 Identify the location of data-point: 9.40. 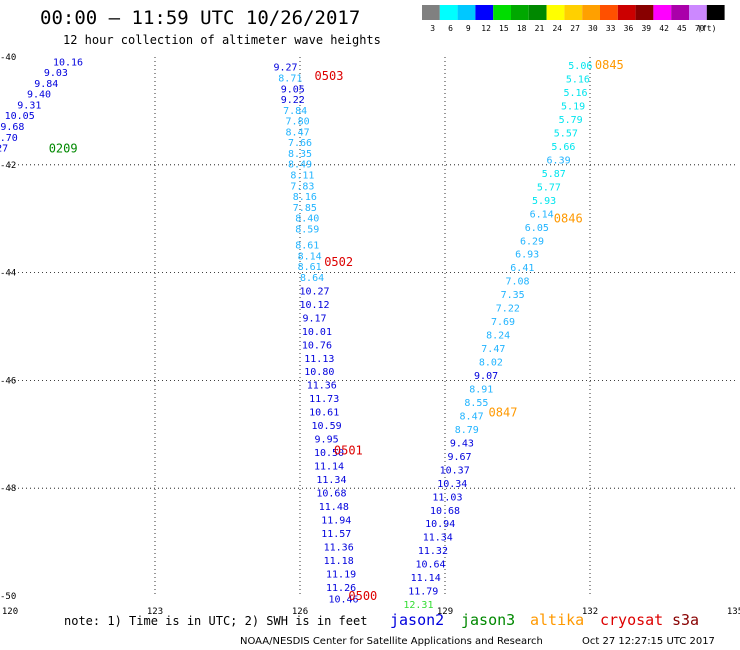
(39, 95).